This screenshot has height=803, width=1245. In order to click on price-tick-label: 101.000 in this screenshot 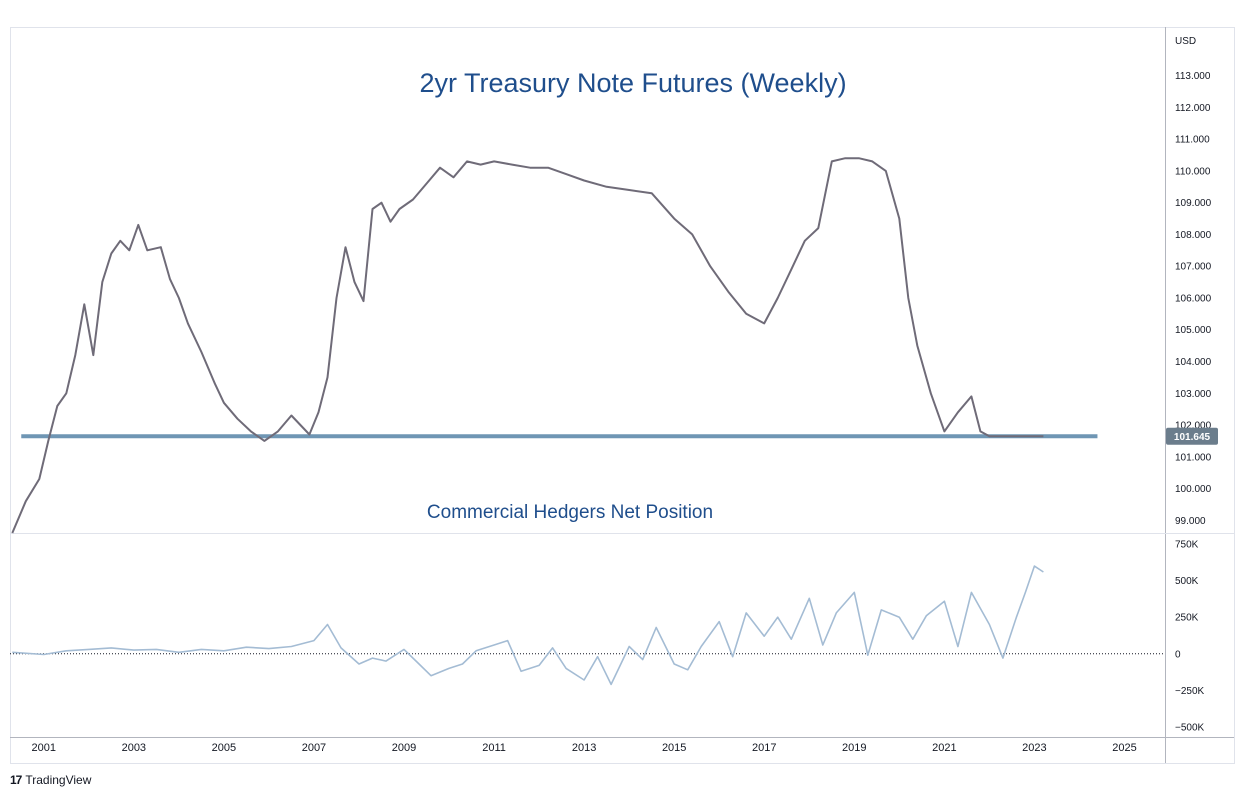, I will do `click(1193, 457)`.